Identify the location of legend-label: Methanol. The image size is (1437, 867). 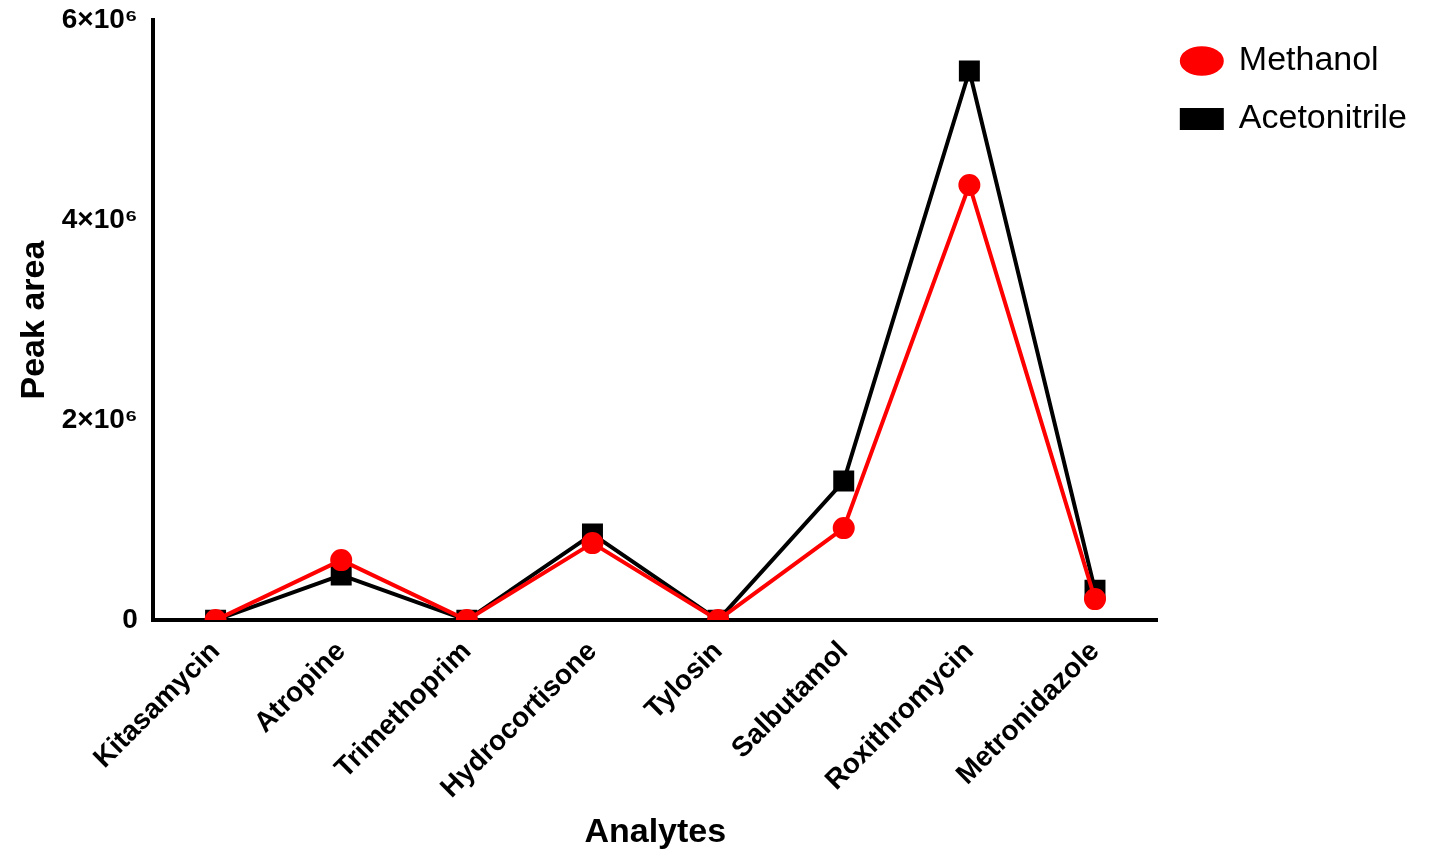
(1308, 58).